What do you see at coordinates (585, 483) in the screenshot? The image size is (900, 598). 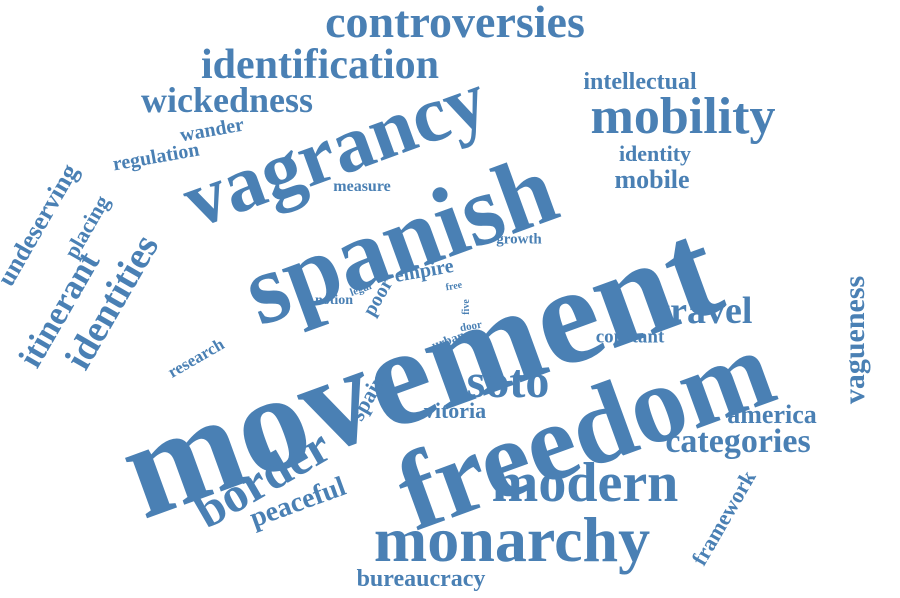 I see `word-modern: modern` at bounding box center [585, 483].